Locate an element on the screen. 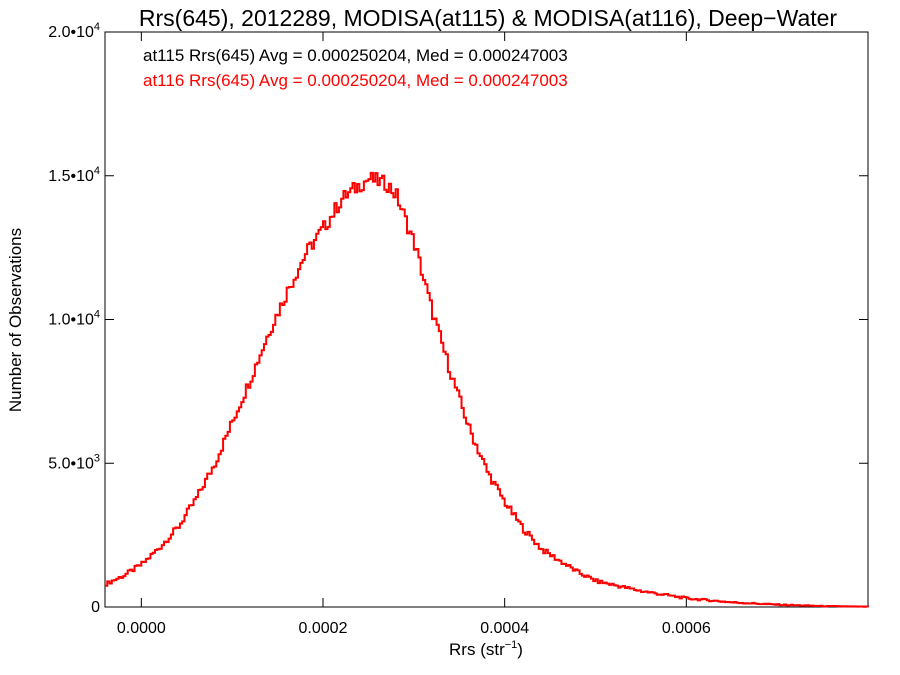 This screenshot has width=900, height=675. x-tick-label: 0.0006 is located at coordinates (686, 628).